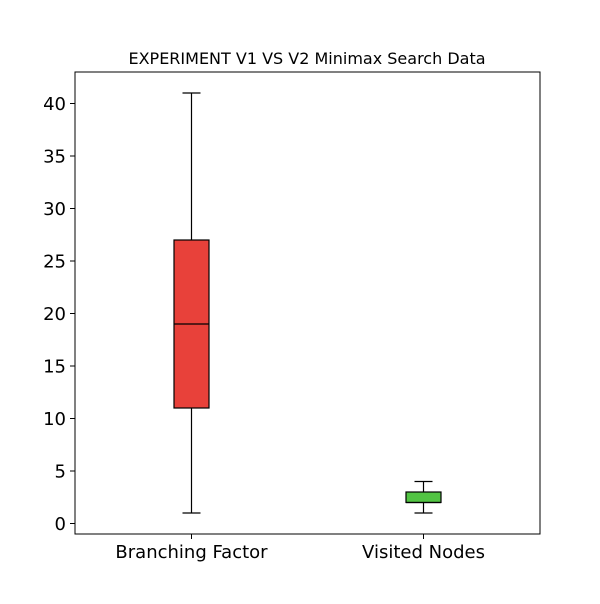 The height and width of the screenshot is (604, 600). What do you see at coordinates (191, 552) in the screenshot?
I see `x-tick-label: Branching Factor` at bounding box center [191, 552].